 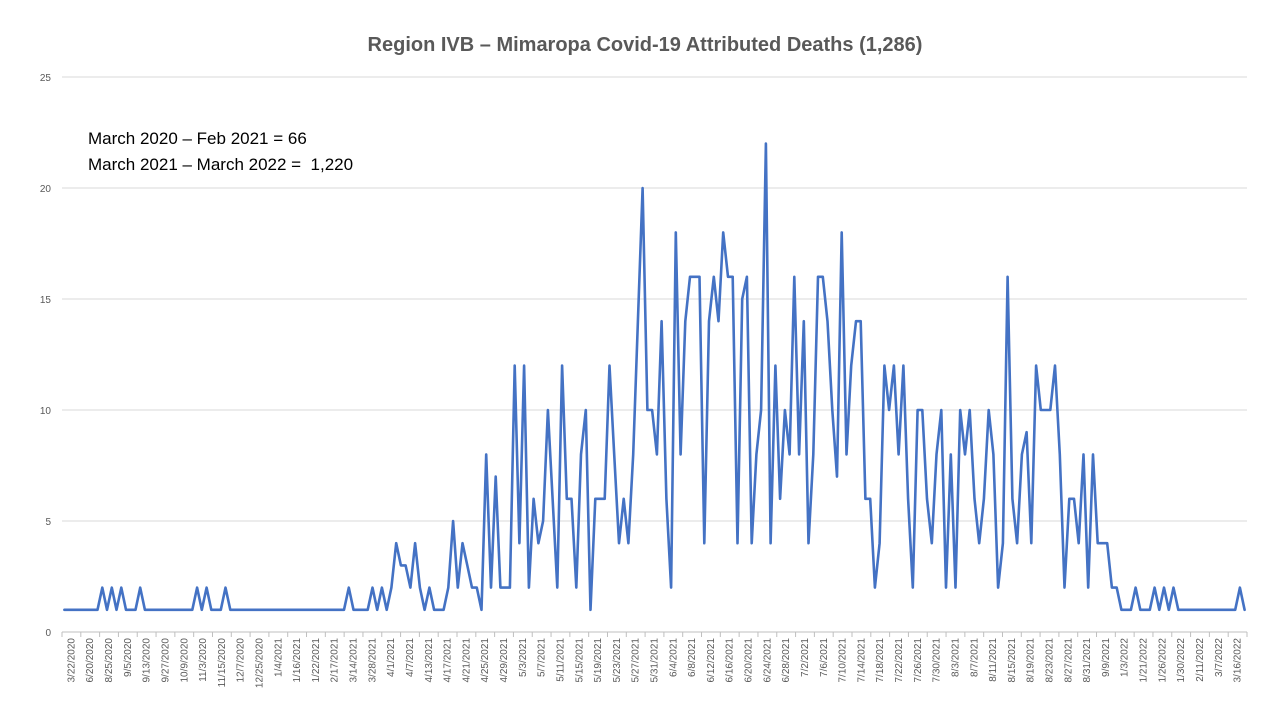 What do you see at coordinates (711, 660) in the screenshot?
I see `x-tick-label: 6/12/2021` at bounding box center [711, 660].